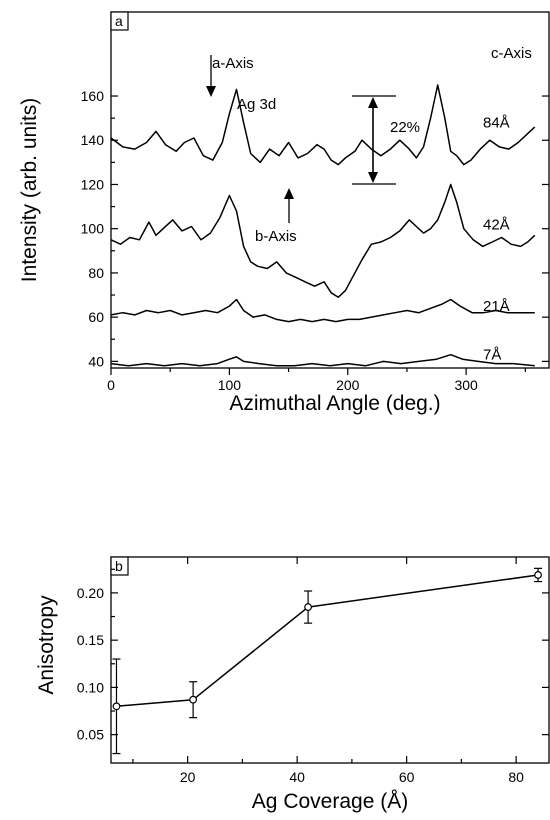 The height and width of the screenshot is (820, 550). I want to click on percent-annotation: 22%, so click(405, 127).